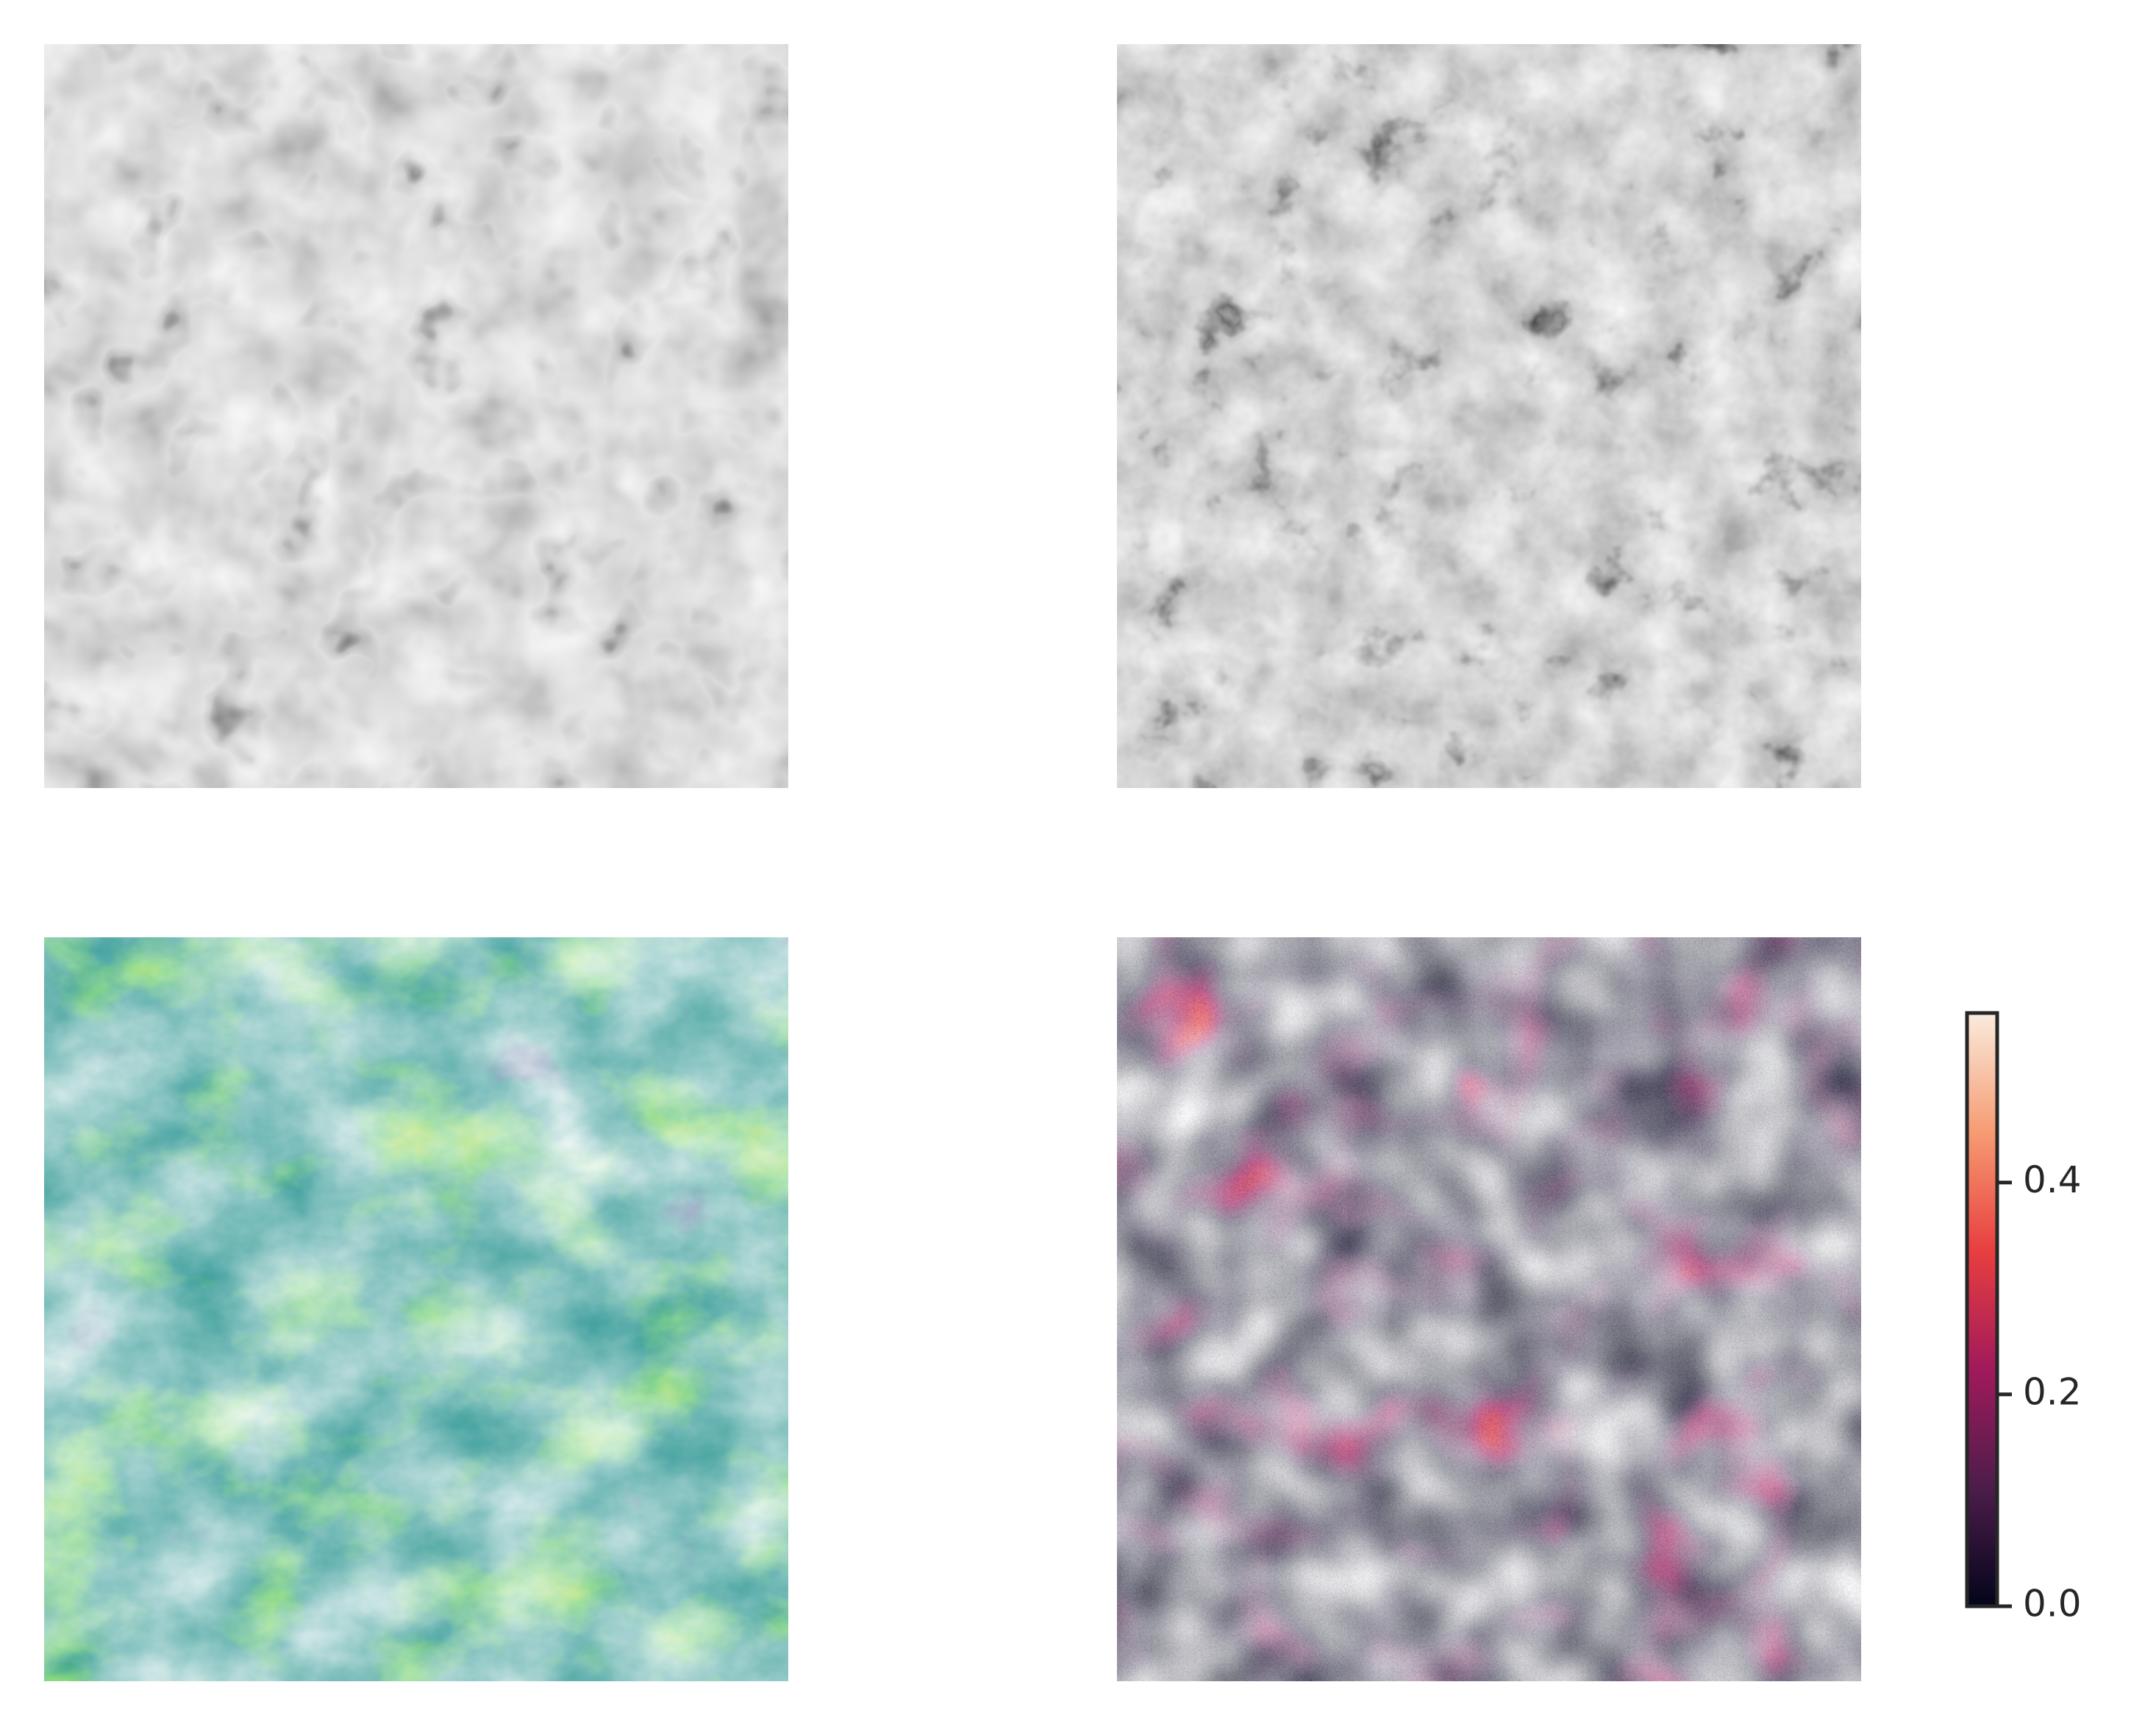  Describe the element at coordinates (2052, 1604) in the screenshot. I see `y-tick-label: 0.0` at that location.